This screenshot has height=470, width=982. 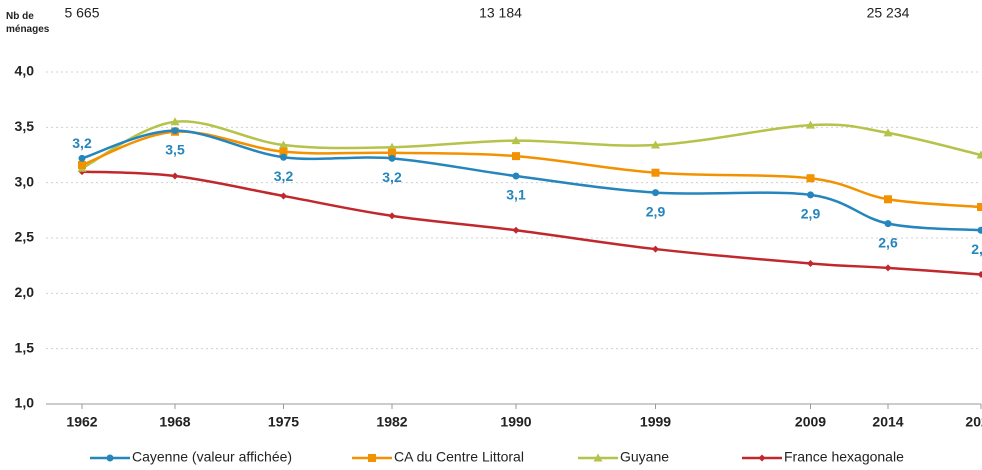 What do you see at coordinates (283, 422) in the screenshot?
I see `x-tick-label: 1975` at bounding box center [283, 422].